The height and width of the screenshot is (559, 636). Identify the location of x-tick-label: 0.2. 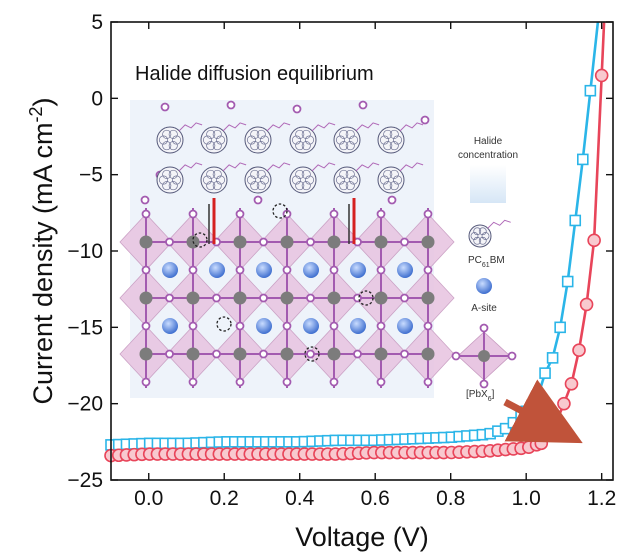
(224, 498).